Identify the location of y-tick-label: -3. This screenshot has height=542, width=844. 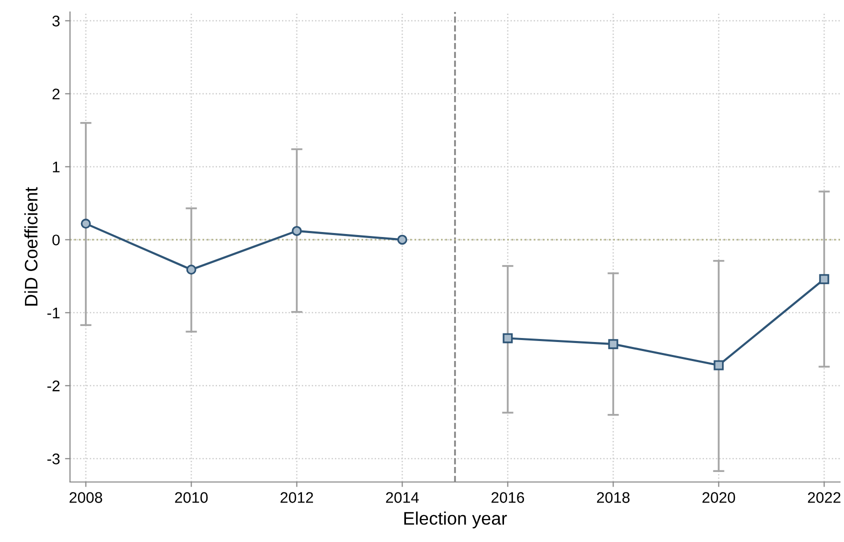
(53, 459).